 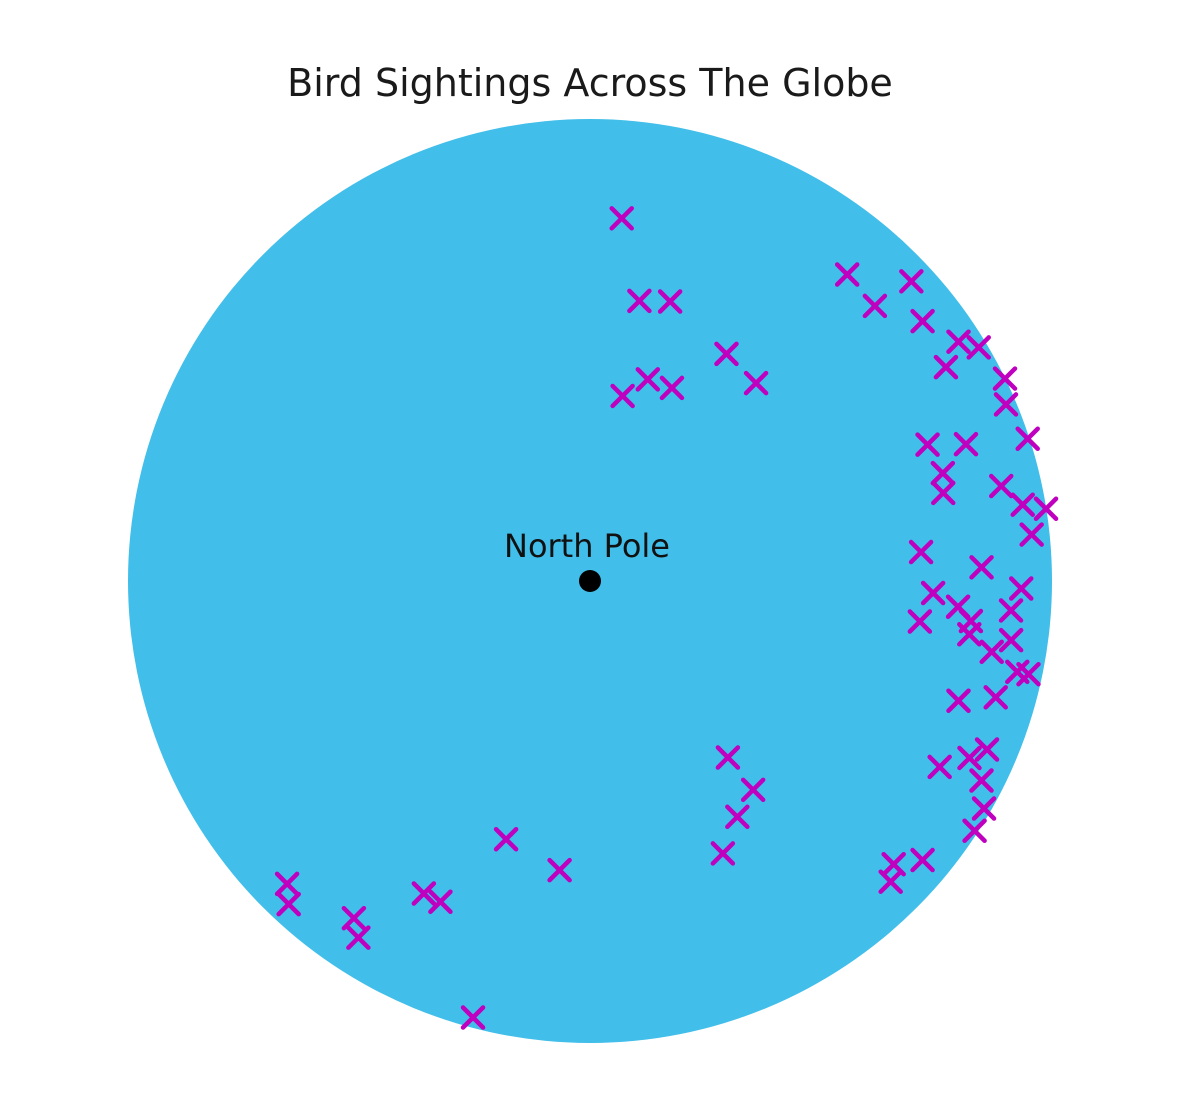 What do you see at coordinates (590, 83) in the screenshot?
I see `chart-title: Bird Sightings Across The Globe` at bounding box center [590, 83].